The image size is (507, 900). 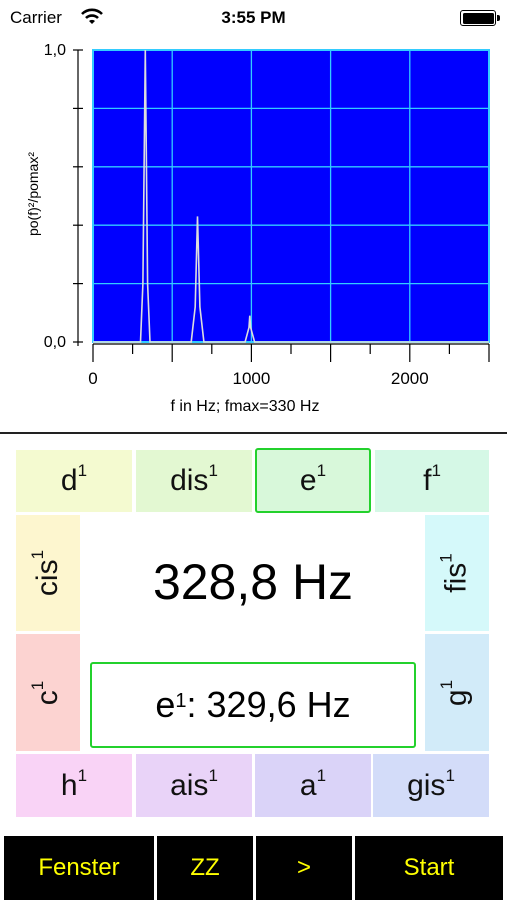 I want to click on note-key-f1: f1, so click(x=432, y=481).